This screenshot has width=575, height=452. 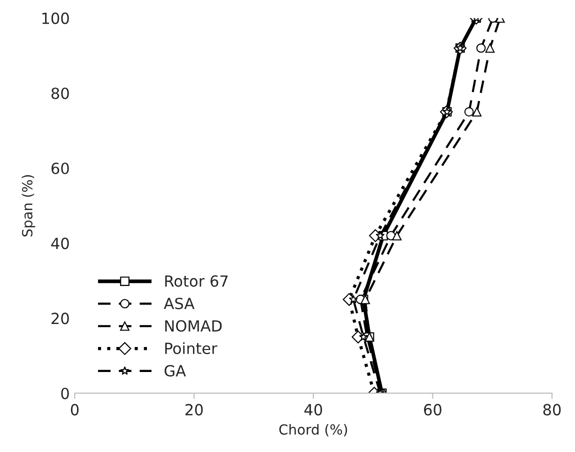 What do you see at coordinates (60, 94) in the screenshot?
I see `y-tick-label: 80` at bounding box center [60, 94].